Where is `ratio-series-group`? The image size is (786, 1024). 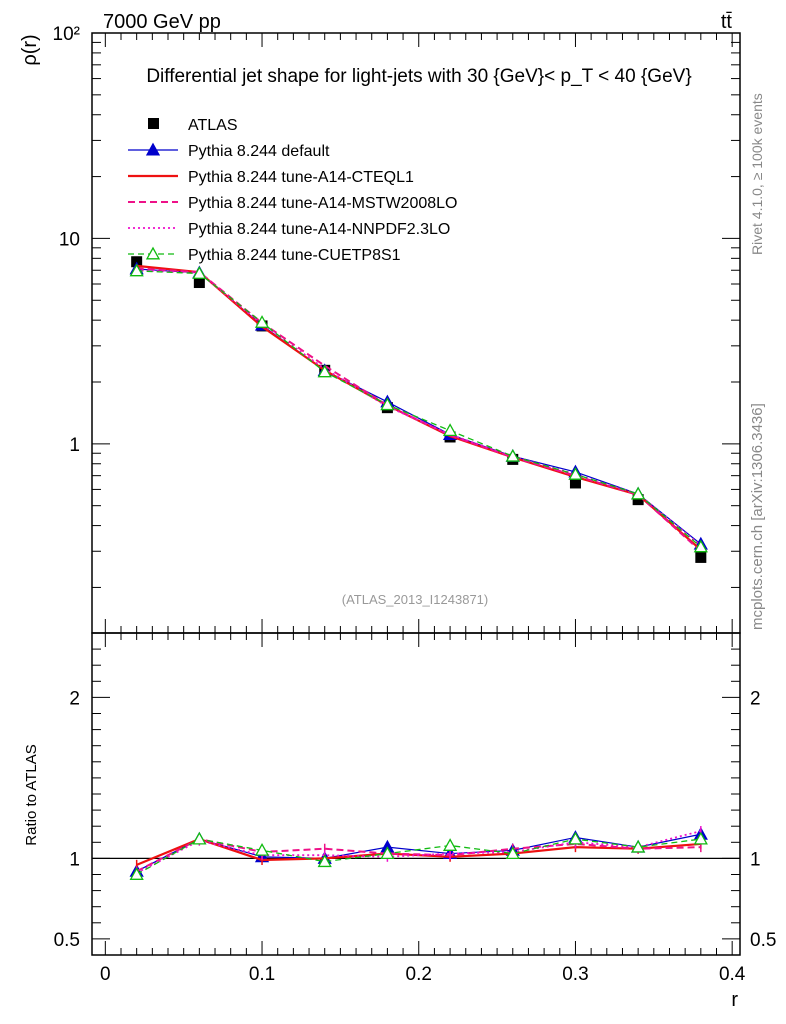 ratio-series-group is located at coordinates (418, 853).